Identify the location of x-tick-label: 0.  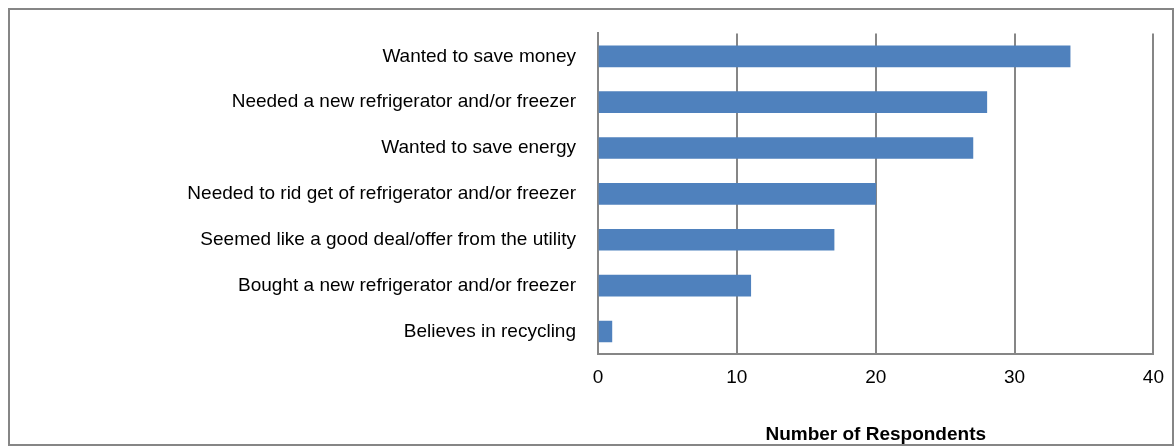
(598, 377).